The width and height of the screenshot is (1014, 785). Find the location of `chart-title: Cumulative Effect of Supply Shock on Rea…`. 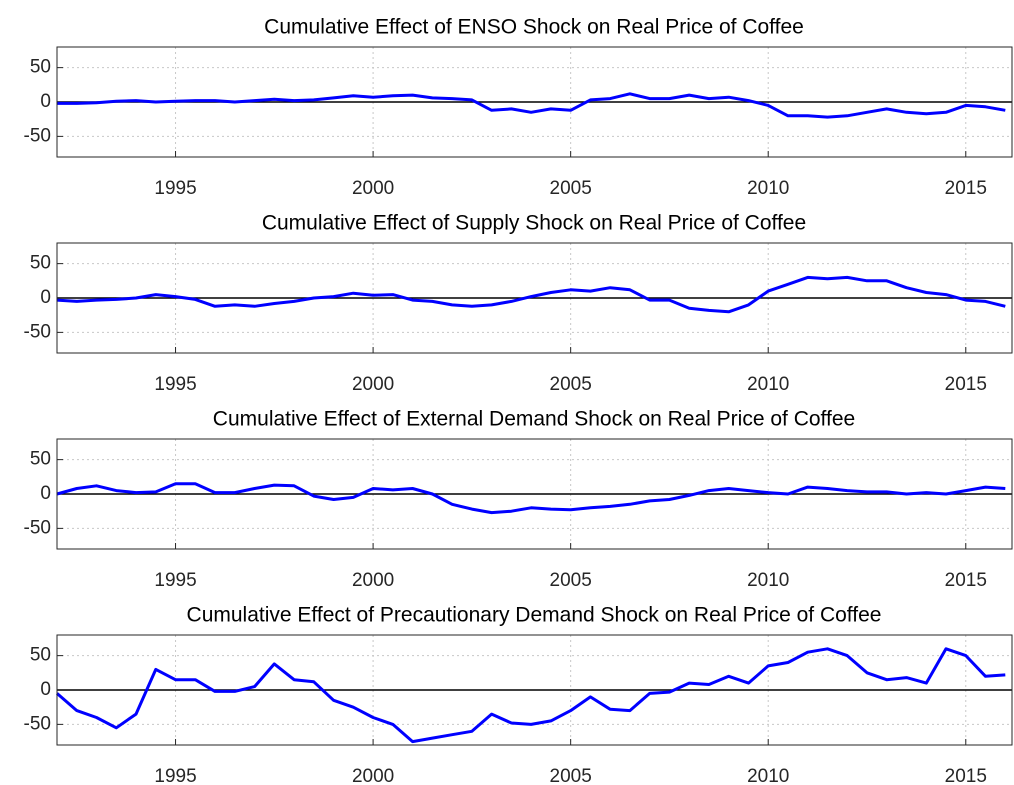

chart-title: Cumulative Effect of Supply Shock on Rea… is located at coordinates (534, 223).